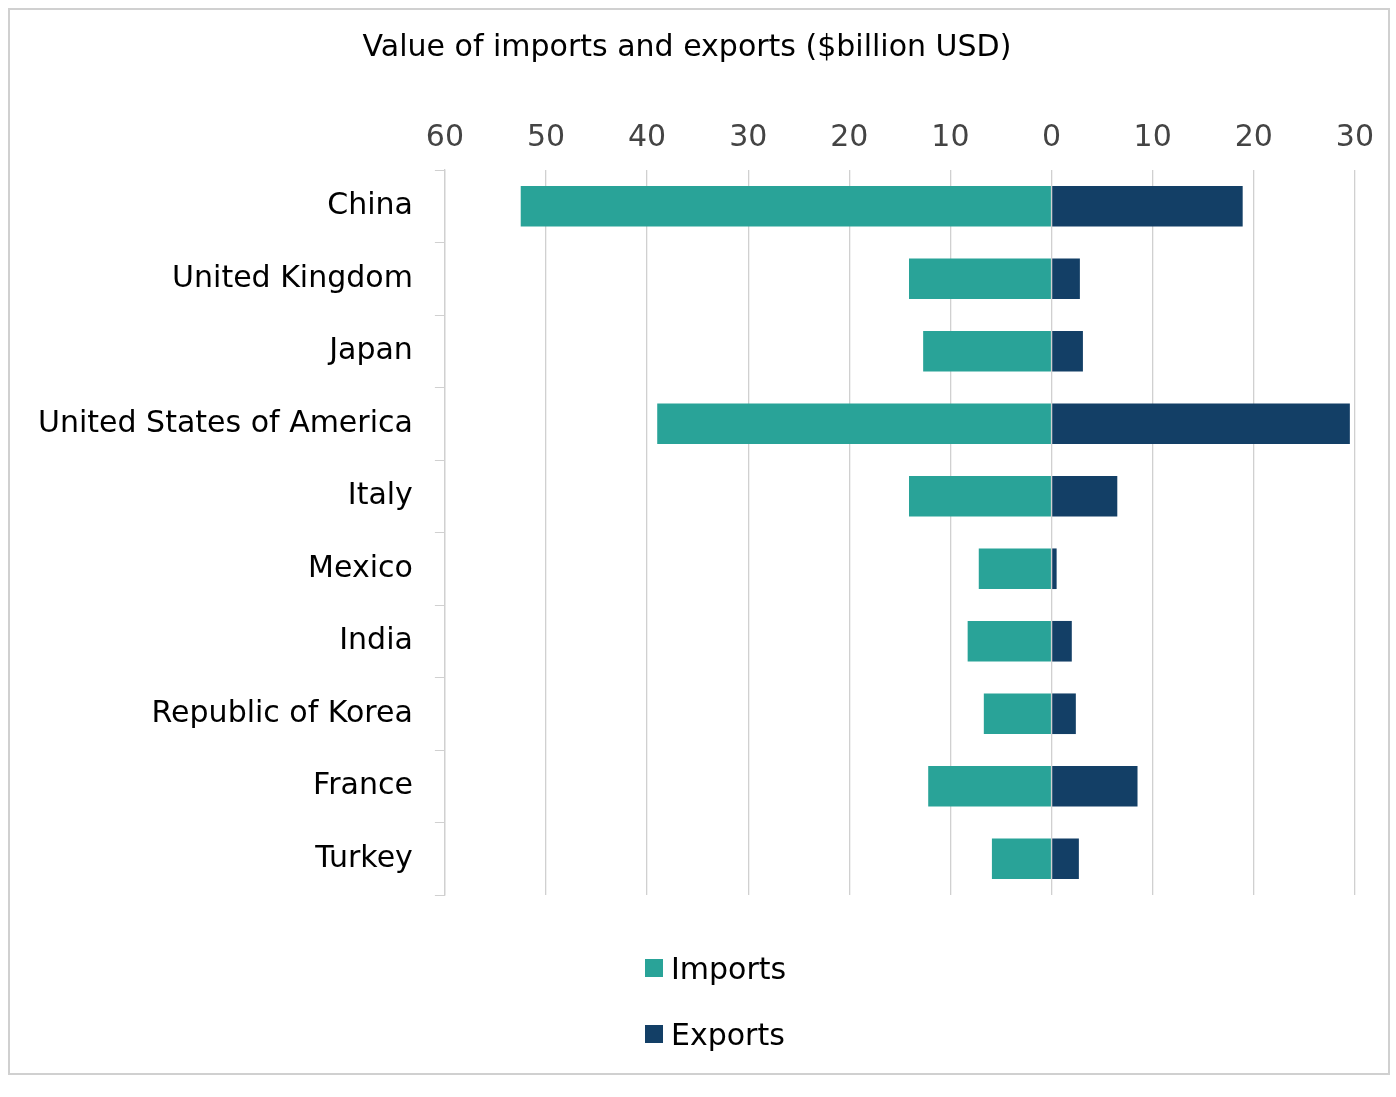  What do you see at coordinates (225, 421) in the screenshot?
I see `y-tick-label: United States of America` at bounding box center [225, 421].